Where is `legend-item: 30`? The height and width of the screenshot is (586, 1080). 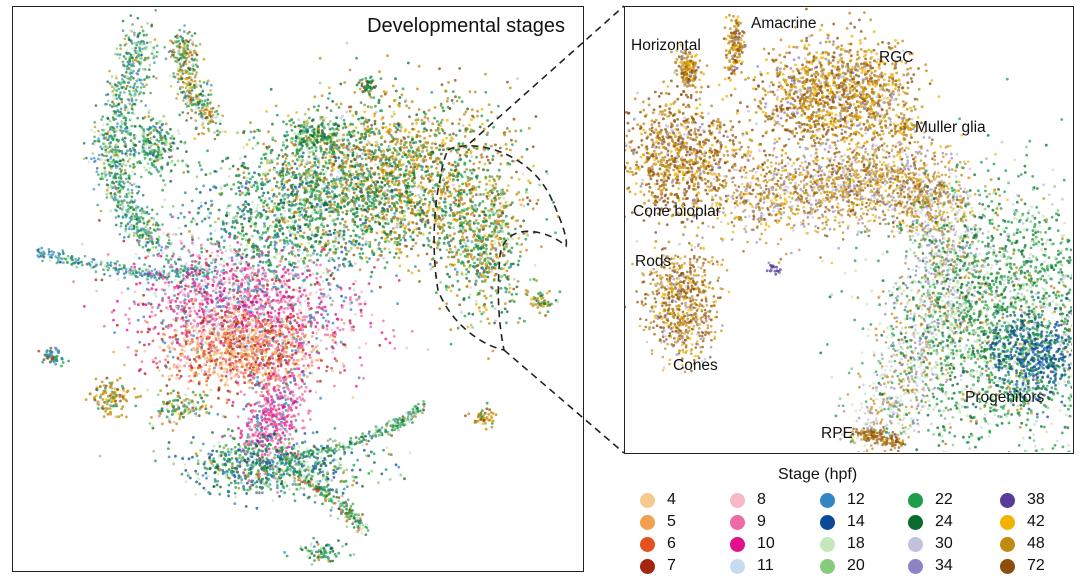
legend-item: 30 is located at coordinates (930, 544).